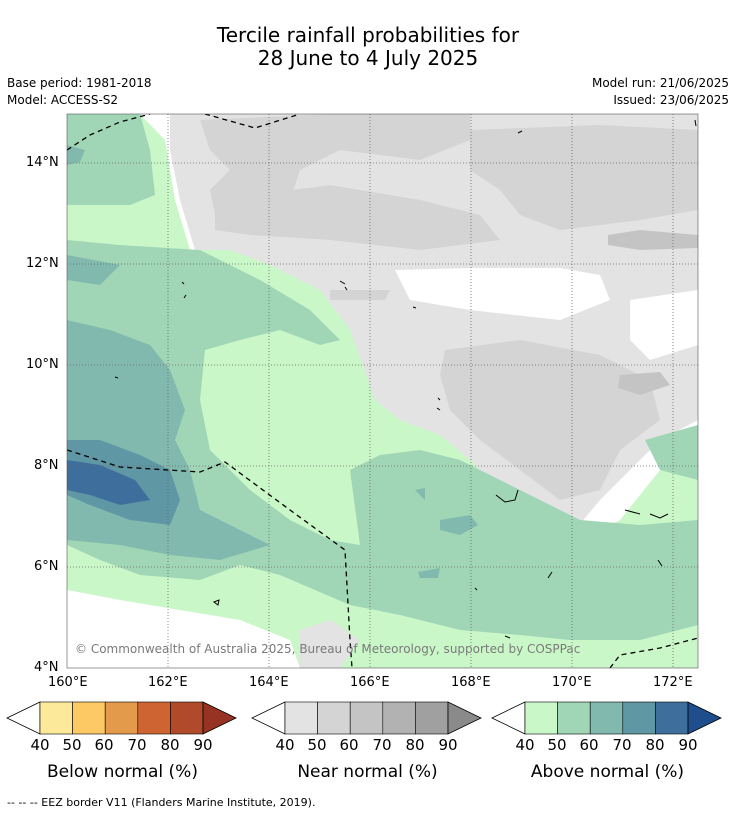  I want to click on below-colorbar-min-arrow, so click(23, 718).